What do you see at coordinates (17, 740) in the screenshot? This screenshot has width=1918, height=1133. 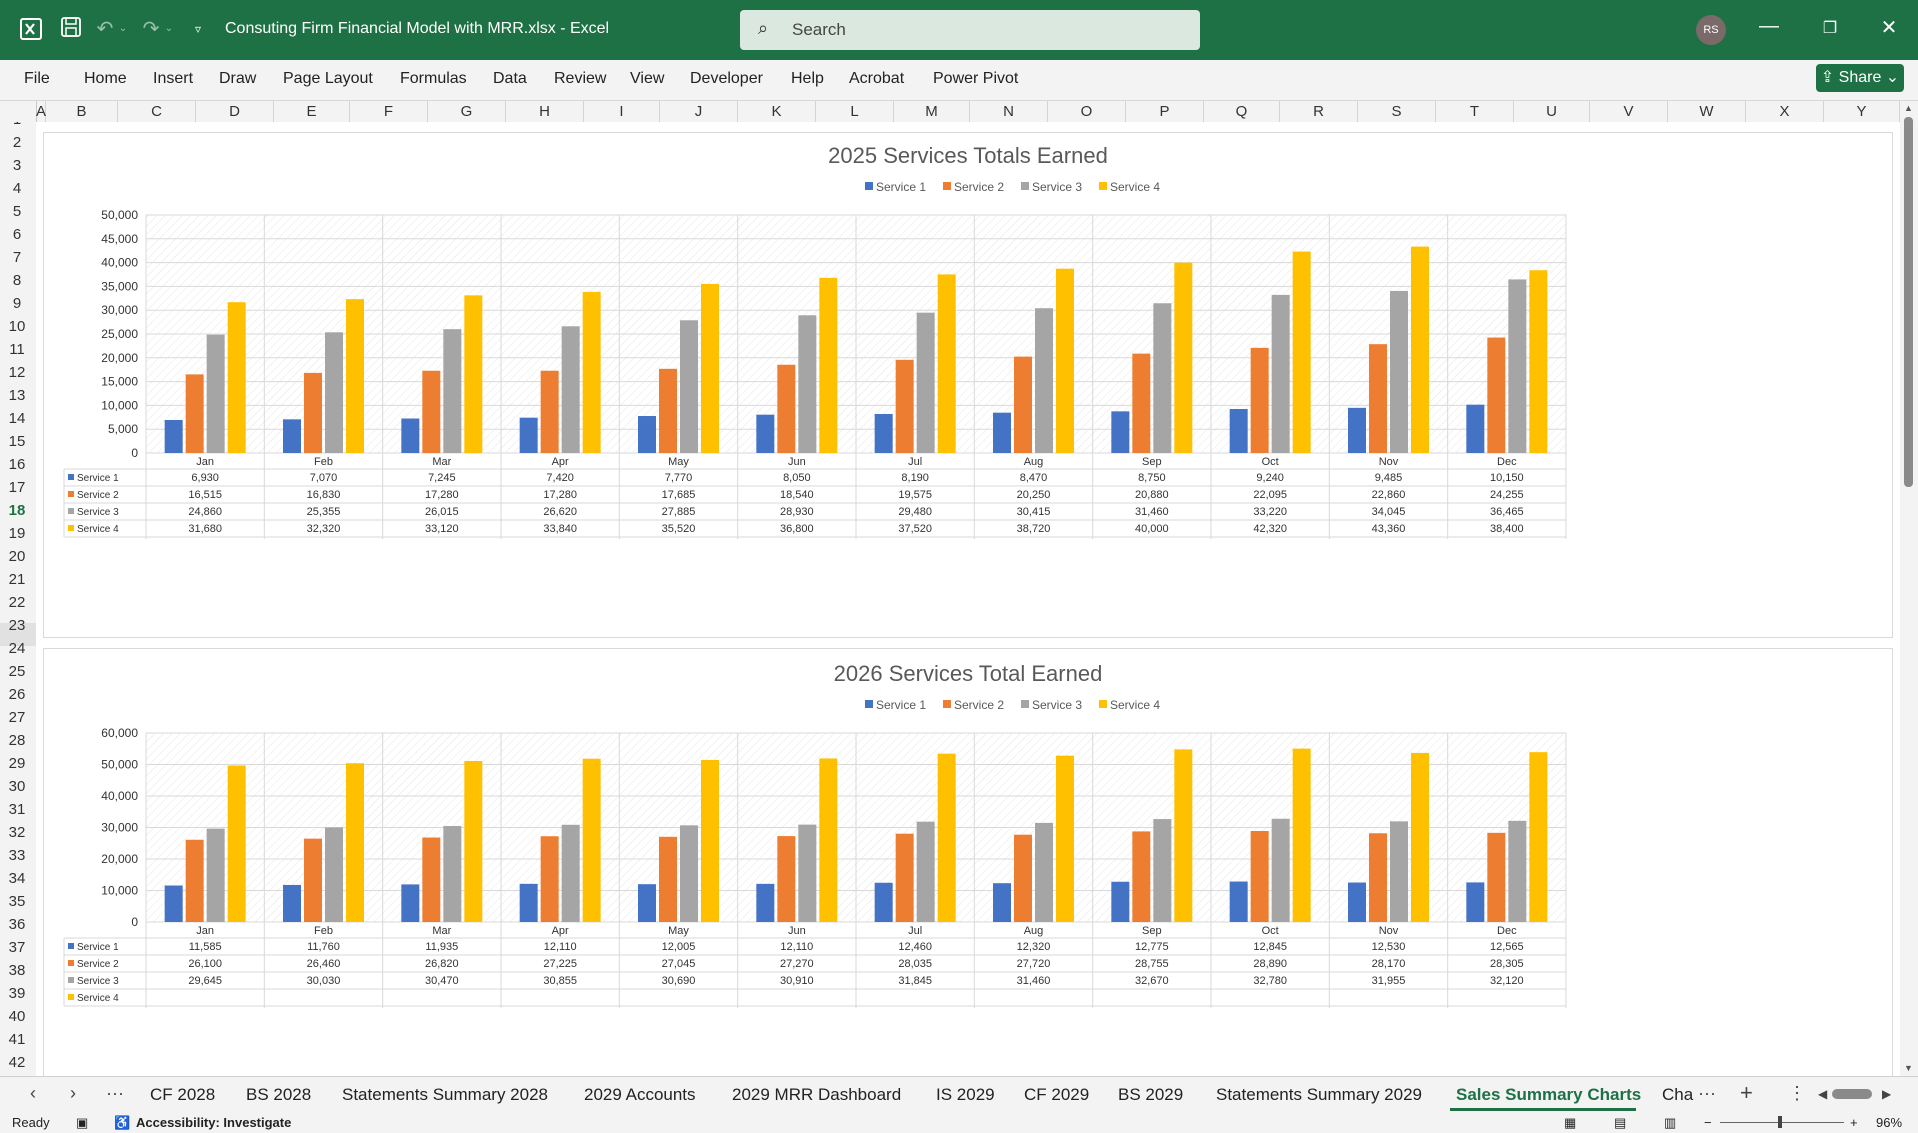 I see `row-header-28: 28` at bounding box center [17, 740].